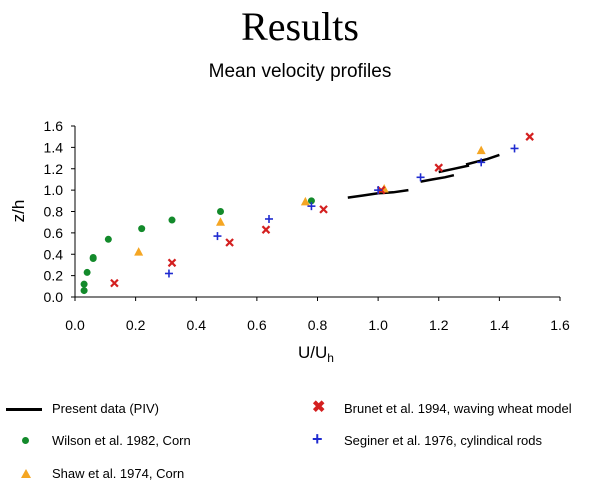 This screenshot has height=491, width=600. Describe the element at coordinates (118, 473) in the screenshot. I see `legend-label-shaw: Shaw et al. 1974, Corn` at that location.